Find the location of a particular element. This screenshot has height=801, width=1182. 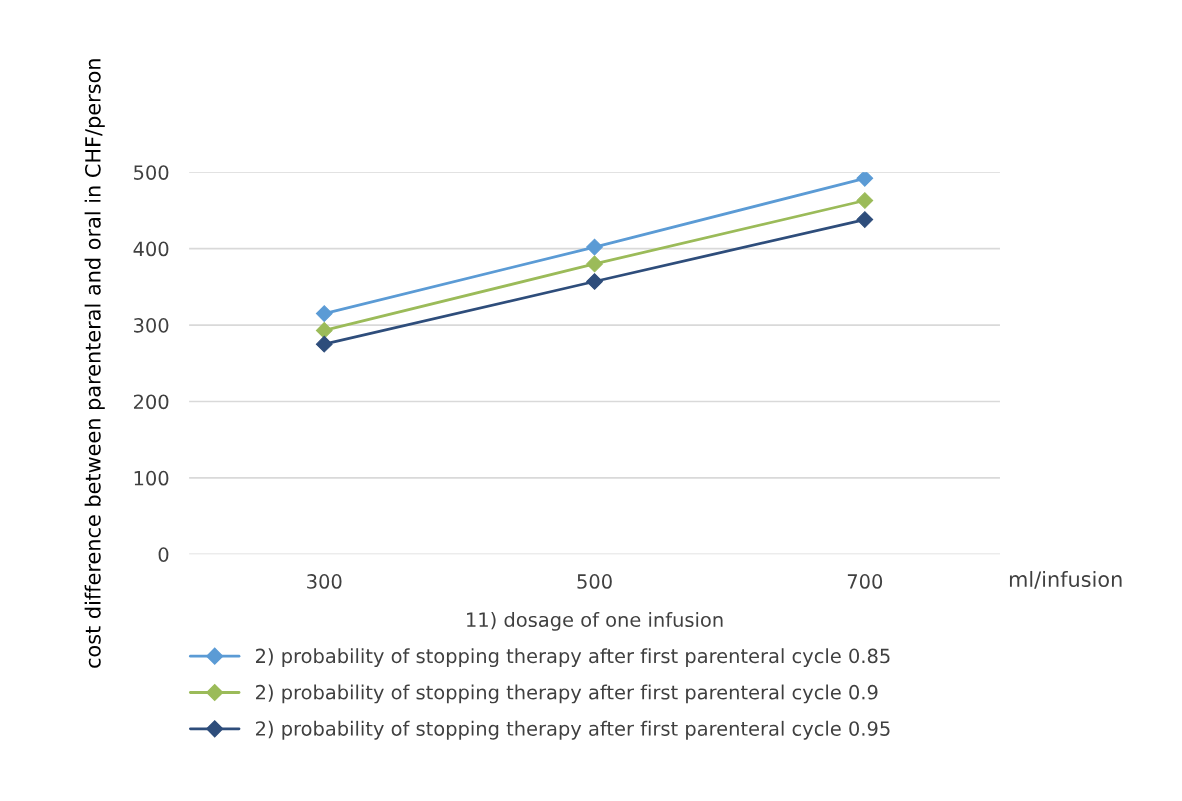

x-tick-label: 700 is located at coordinates (865, 581).